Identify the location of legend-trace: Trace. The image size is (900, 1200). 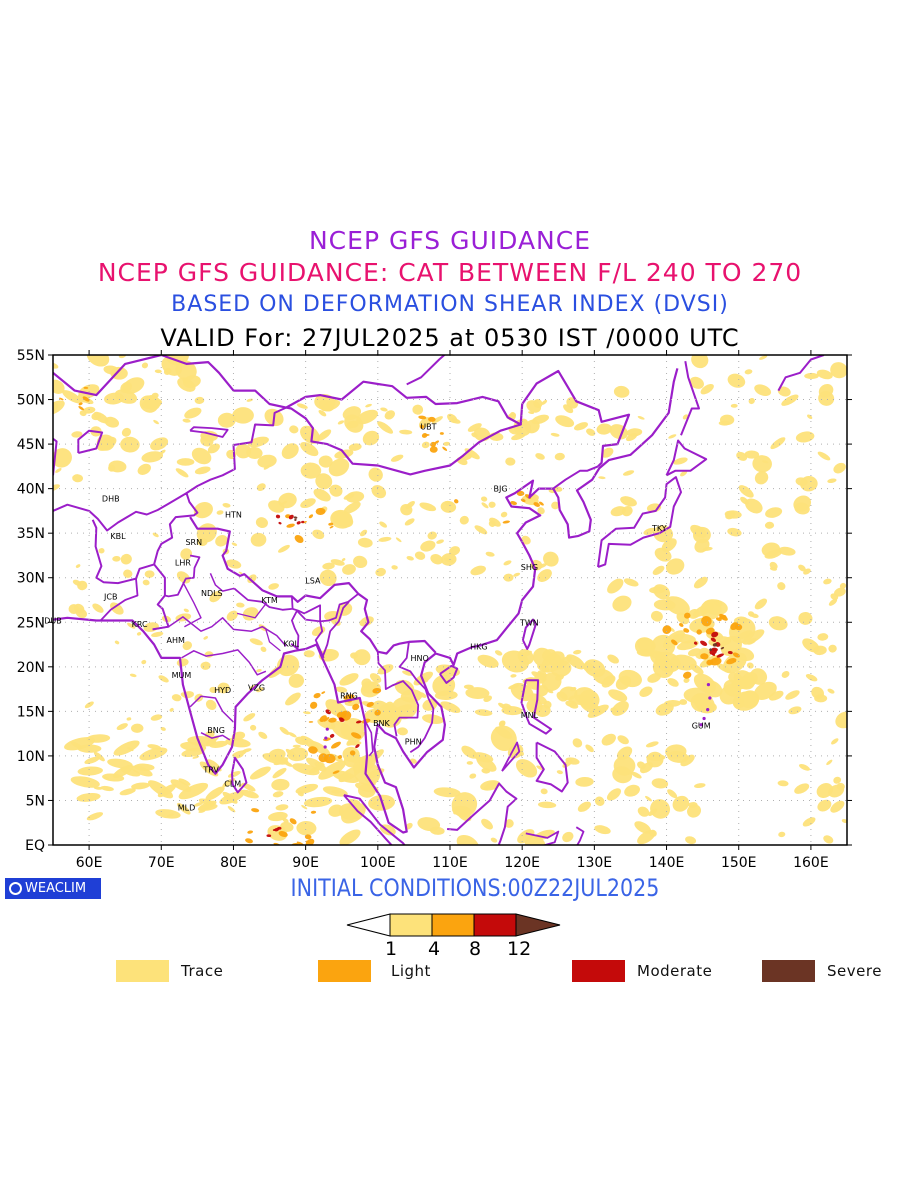
(169, 971).